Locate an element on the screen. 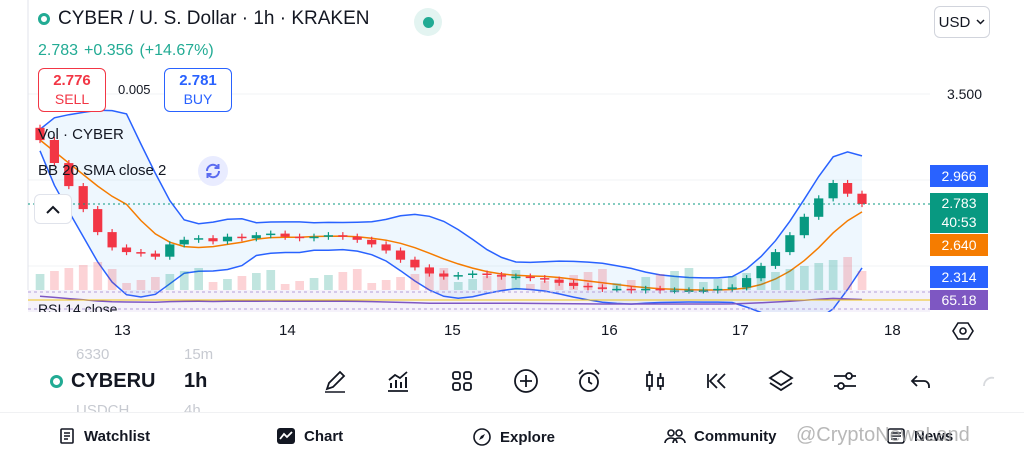 Image resolution: width=1024 pixels, height=462 pixels. symbol-selector: CYBERU is located at coordinates (102, 381).